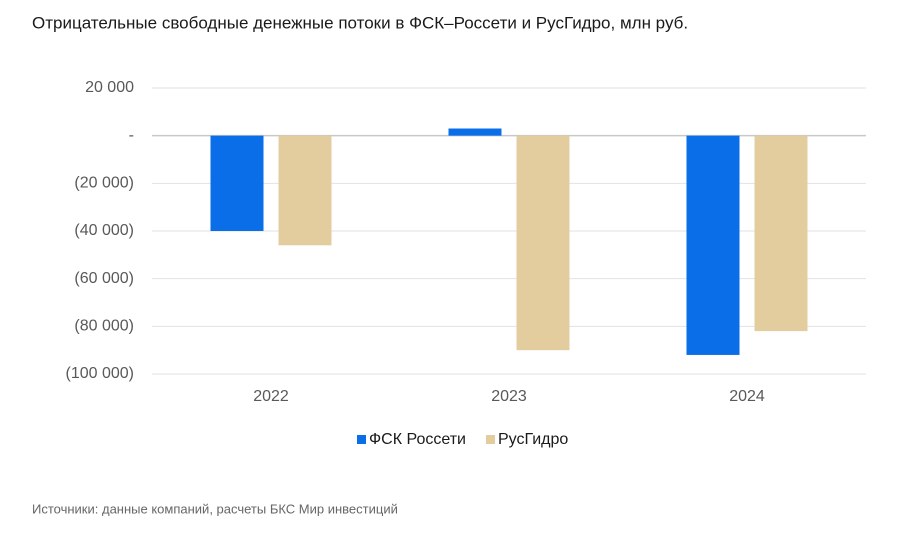 The width and height of the screenshot is (916, 543). What do you see at coordinates (104, 183) in the screenshot?
I see `y-tick-label: (20 000)` at bounding box center [104, 183].